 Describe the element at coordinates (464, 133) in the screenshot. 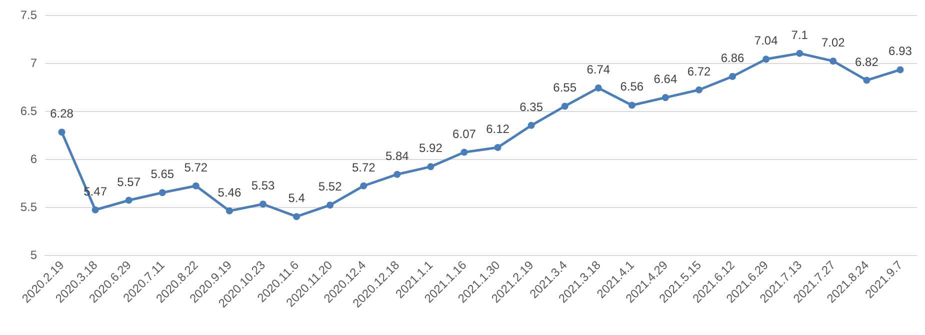

I see `data-label: 6.07` at that location.